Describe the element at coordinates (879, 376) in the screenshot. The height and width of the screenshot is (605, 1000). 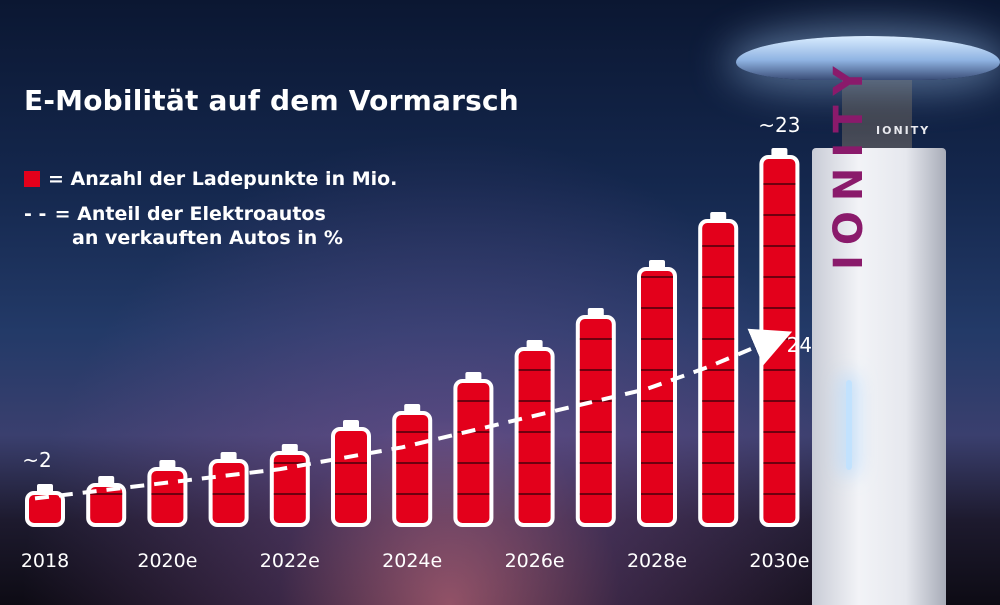
I see `charging-pillar` at that location.